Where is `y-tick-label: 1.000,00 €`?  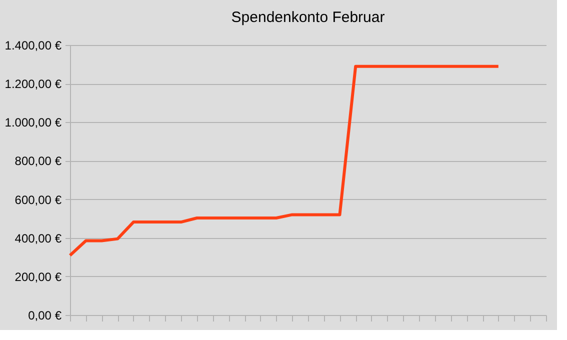 y-tick-label: 1.000,00 € is located at coordinates (33, 123).